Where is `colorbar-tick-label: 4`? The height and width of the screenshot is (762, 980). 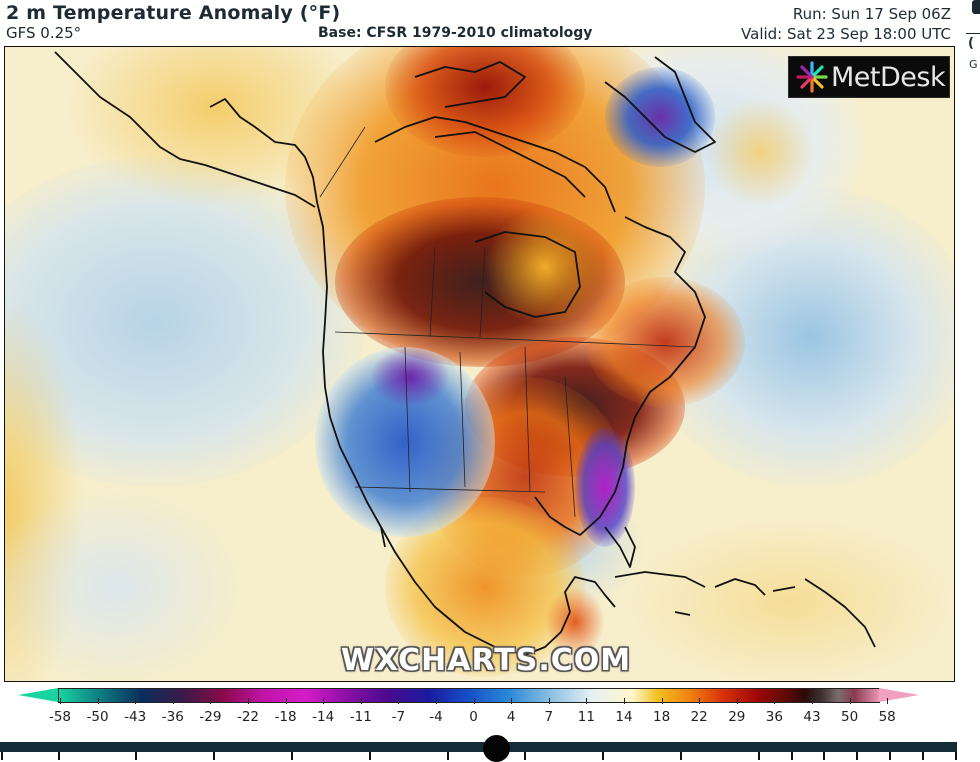 colorbar-tick-label: 4 is located at coordinates (511, 717).